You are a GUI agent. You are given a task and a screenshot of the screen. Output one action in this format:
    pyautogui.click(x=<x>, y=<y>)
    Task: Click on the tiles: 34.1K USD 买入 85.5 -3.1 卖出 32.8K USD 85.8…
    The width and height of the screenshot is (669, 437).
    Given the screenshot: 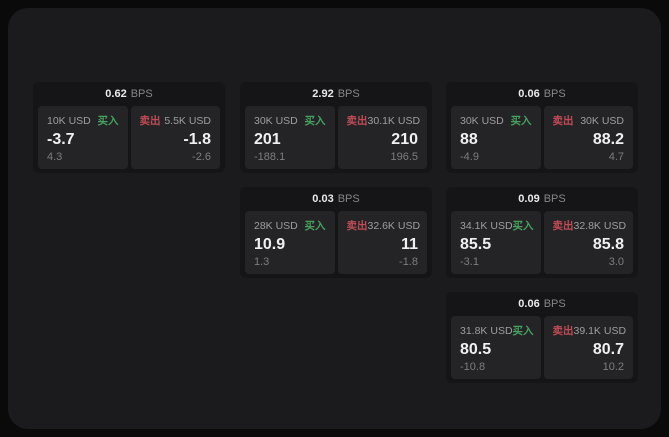 What is the action you would take?
    pyautogui.click(x=542, y=242)
    